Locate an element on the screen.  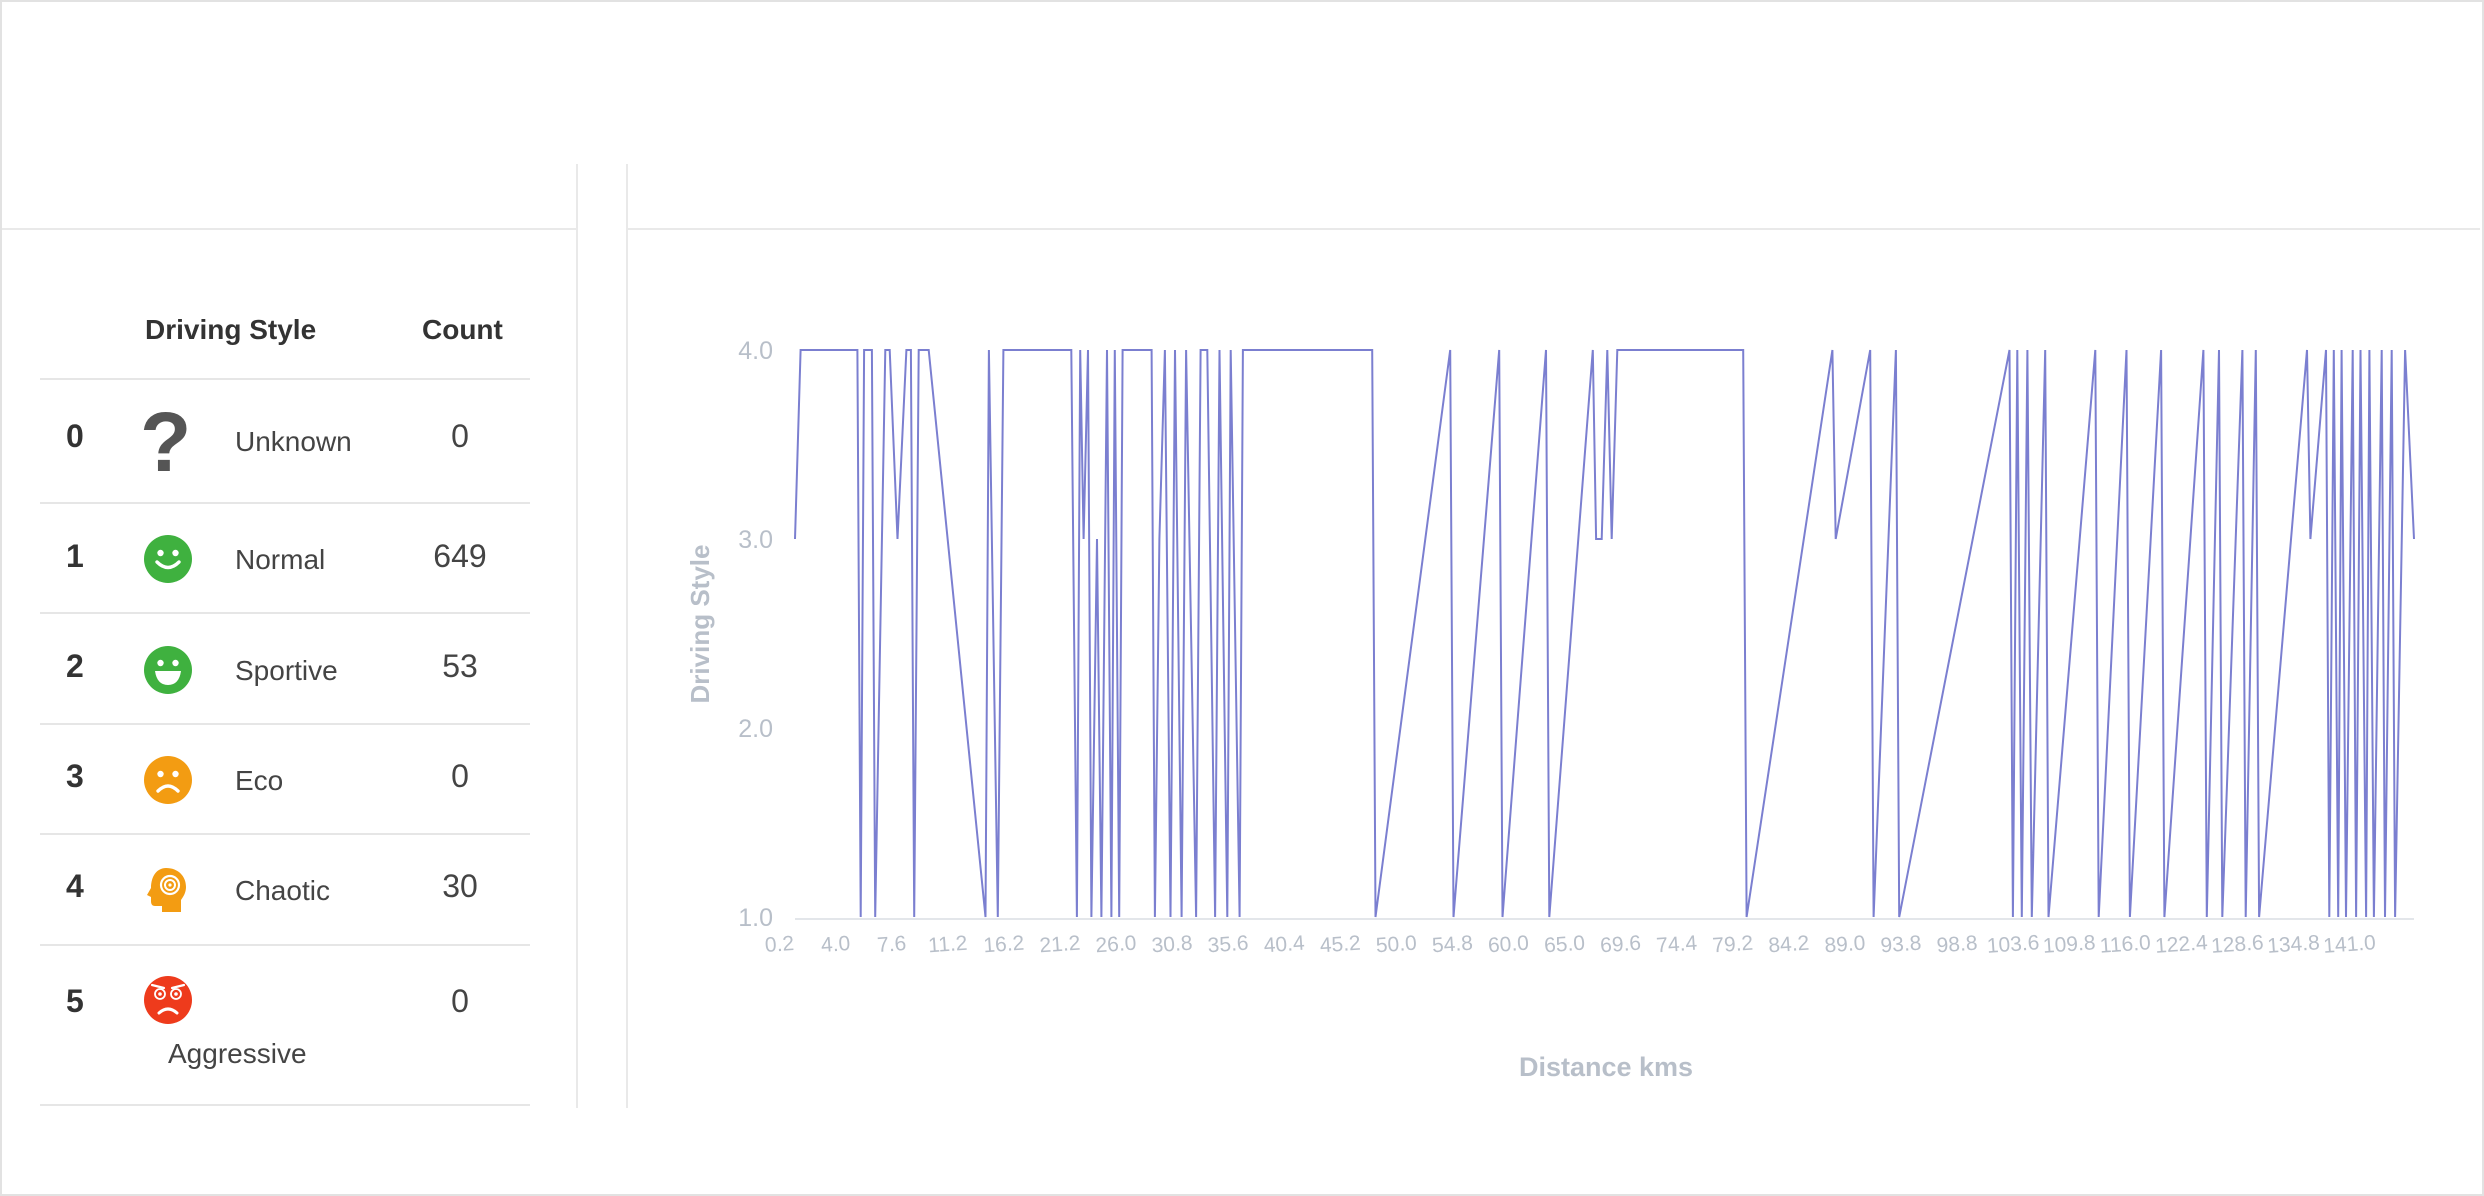
x-tick-label: 45.2 is located at coordinates (1340, 945).